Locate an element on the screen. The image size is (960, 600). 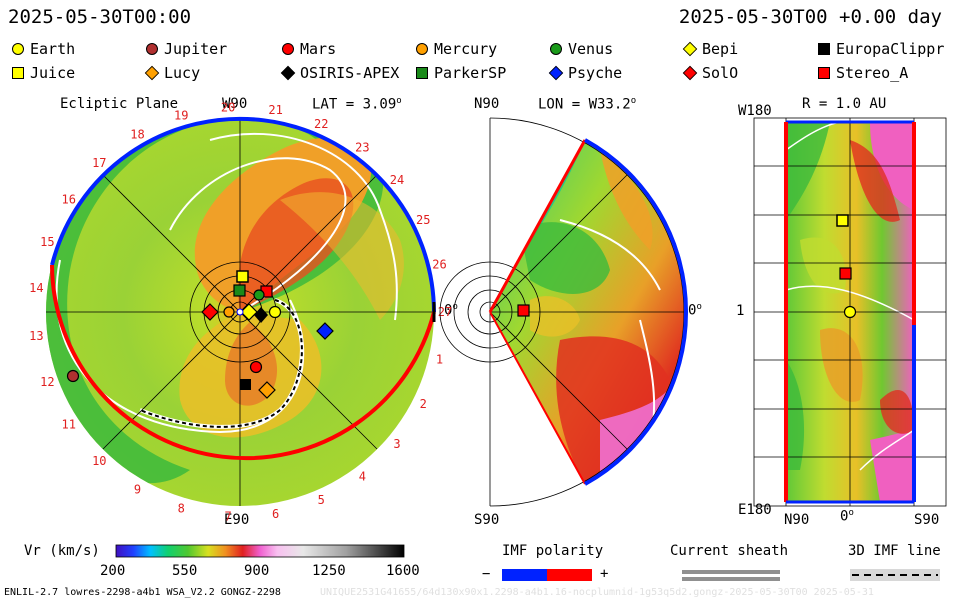
mars-marker is located at coordinates (256, 367).